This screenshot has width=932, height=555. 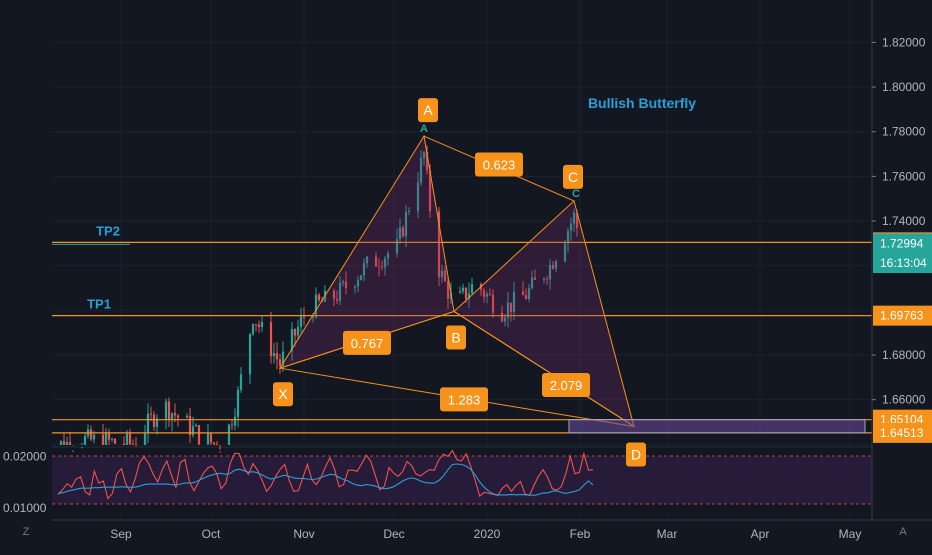 I want to click on oscillator-band, so click(x=462, y=480).